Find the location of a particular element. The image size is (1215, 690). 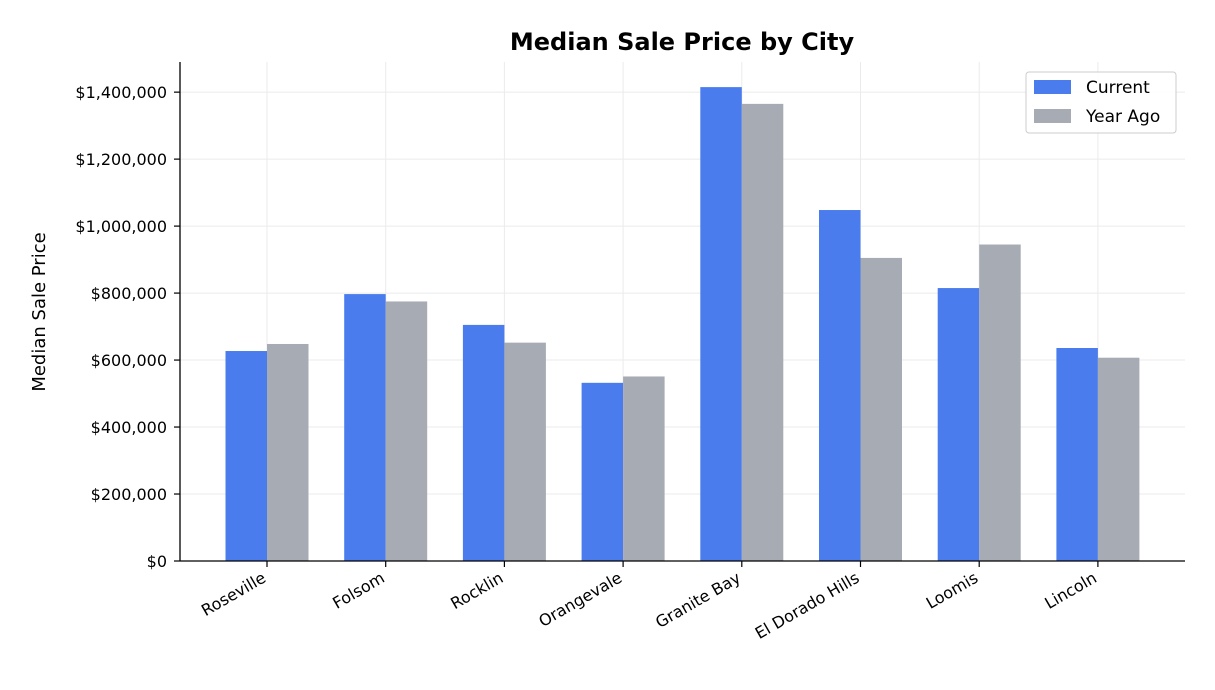

chart-title: Median Sale Price by City is located at coordinates (682, 42).